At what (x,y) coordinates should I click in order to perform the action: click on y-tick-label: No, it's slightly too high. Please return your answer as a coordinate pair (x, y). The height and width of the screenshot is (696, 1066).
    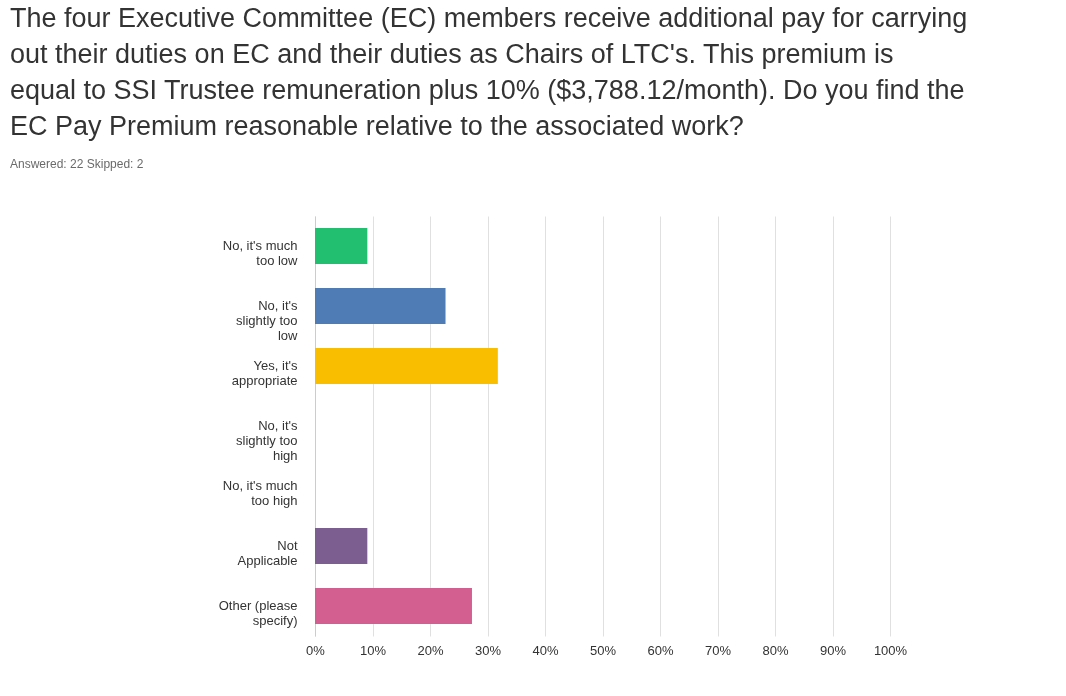
    Looking at the image, I should click on (267, 440).